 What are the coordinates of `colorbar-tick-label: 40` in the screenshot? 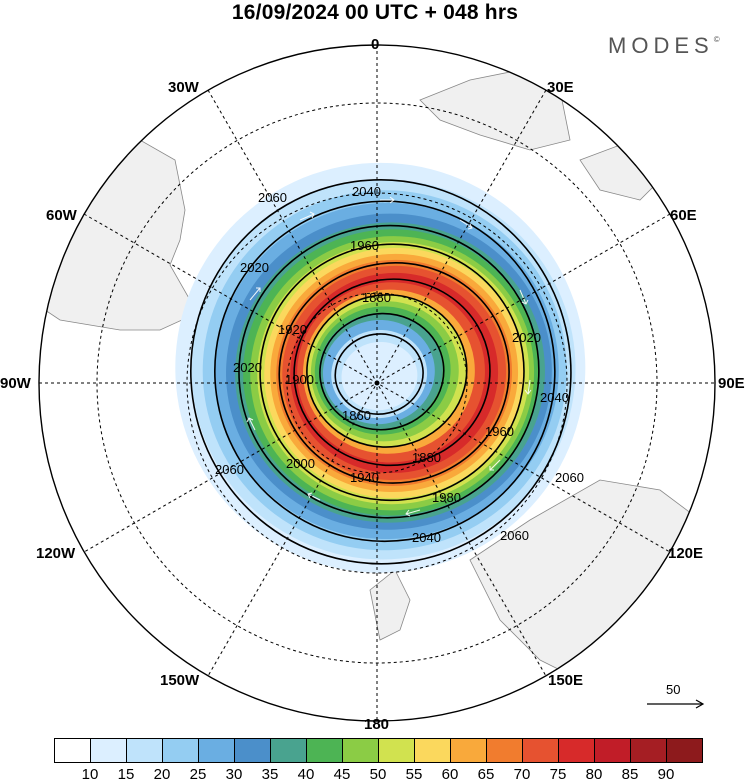 It's located at (306, 774).